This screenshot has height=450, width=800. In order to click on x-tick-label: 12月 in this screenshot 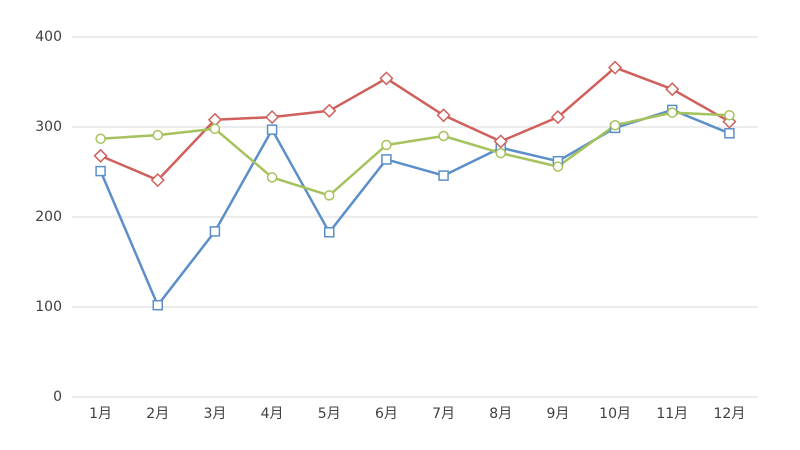, I will do `click(730, 414)`.